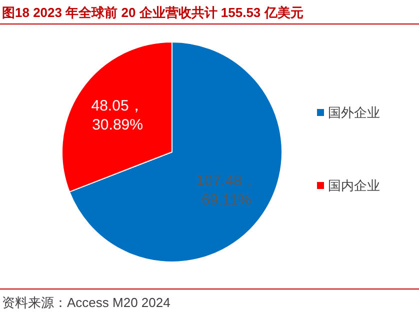 This screenshot has height=320, width=419. I want to click on text: 资料来源：Access M20 2024, so click(86, 302).